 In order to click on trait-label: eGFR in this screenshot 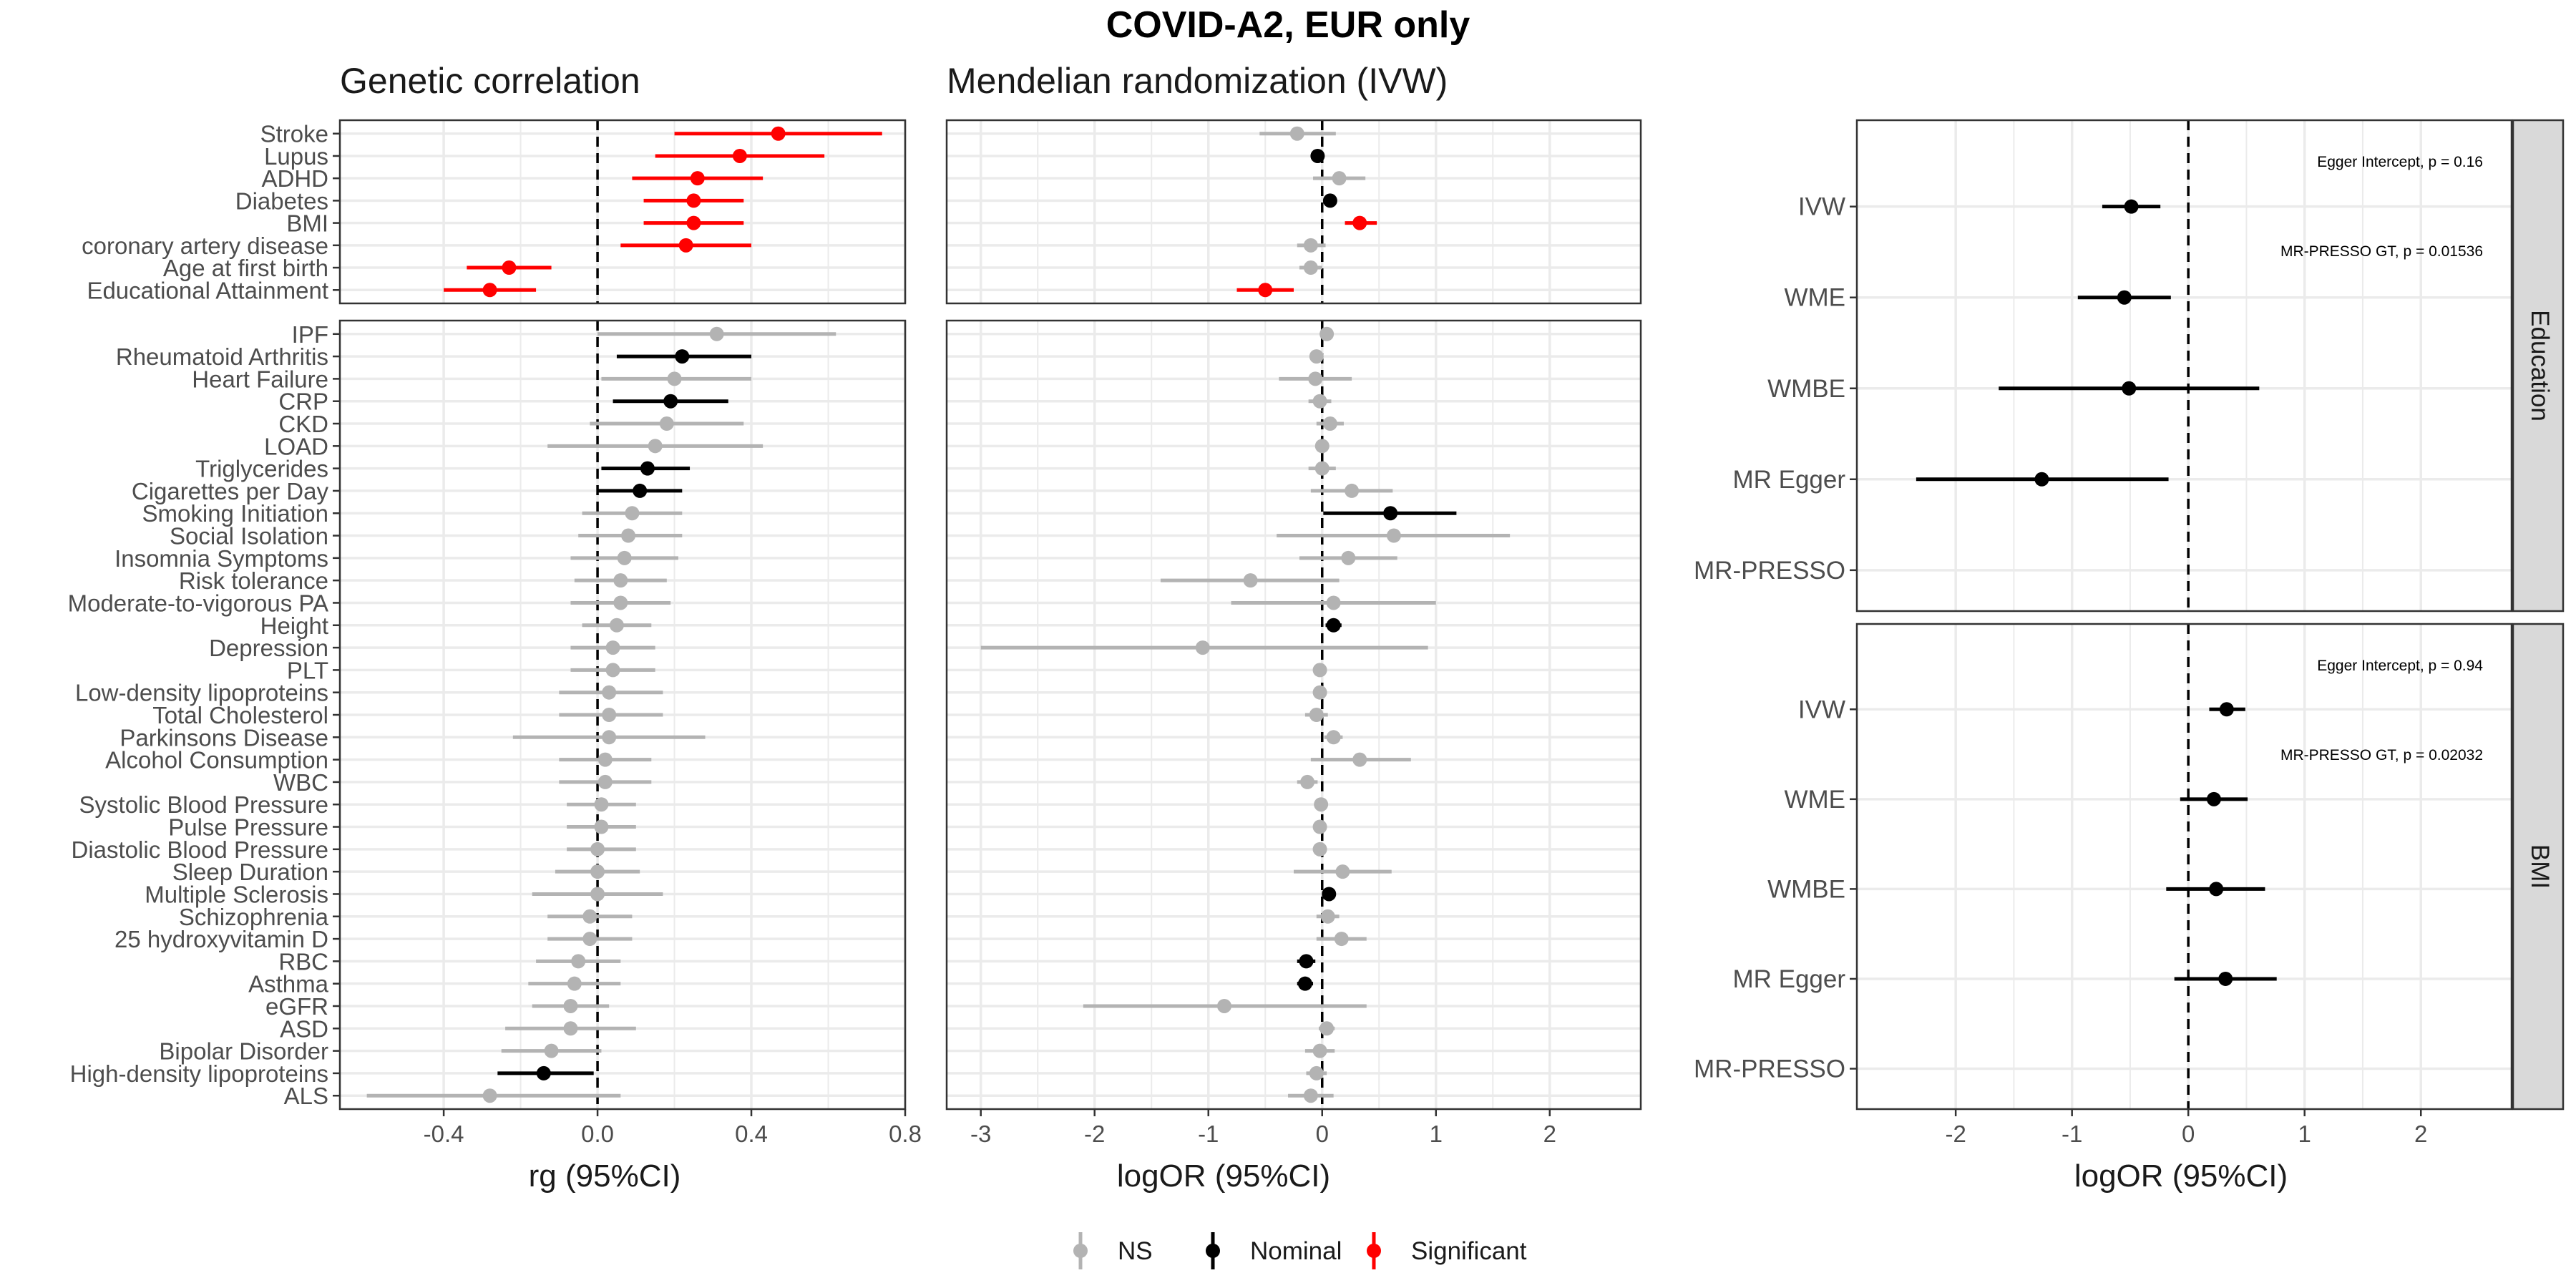, I will do `click(296, 1006)`.